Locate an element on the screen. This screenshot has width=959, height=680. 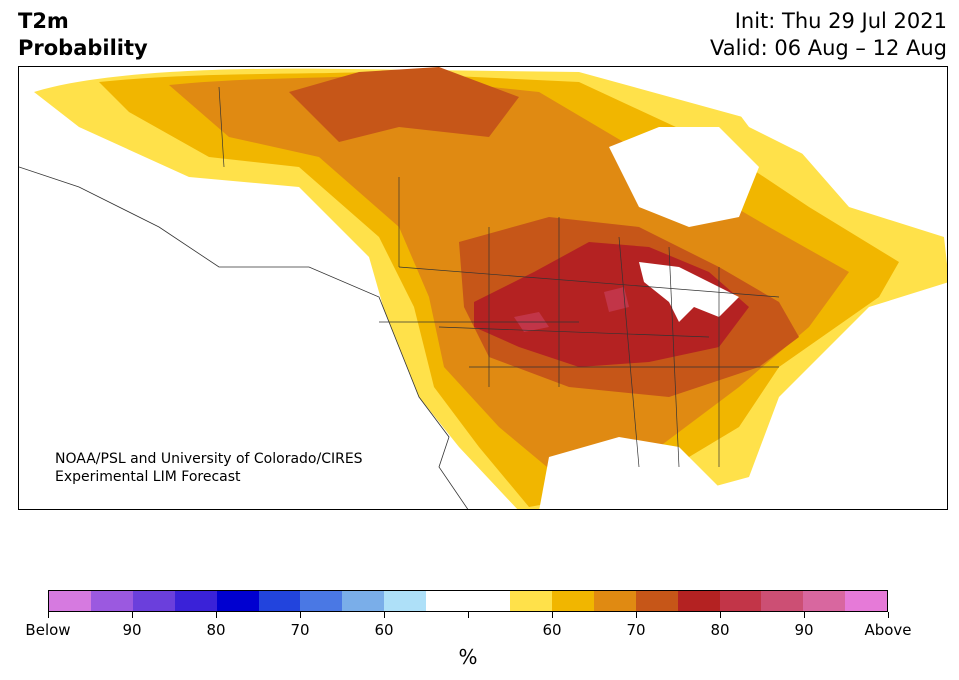
colorbar-tick-label: Below is located at coordinates (48, 630).